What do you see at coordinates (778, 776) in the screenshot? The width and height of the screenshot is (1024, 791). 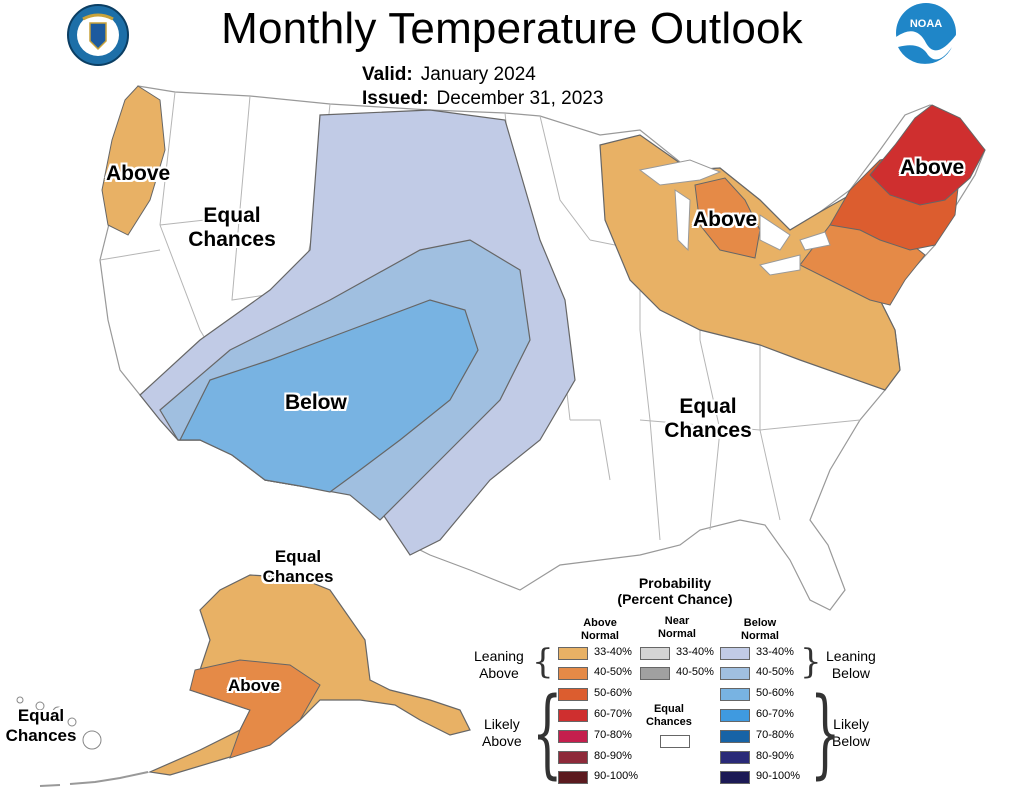 I see `legend-below-label: 90-100%` at bounding box center [778, 776].